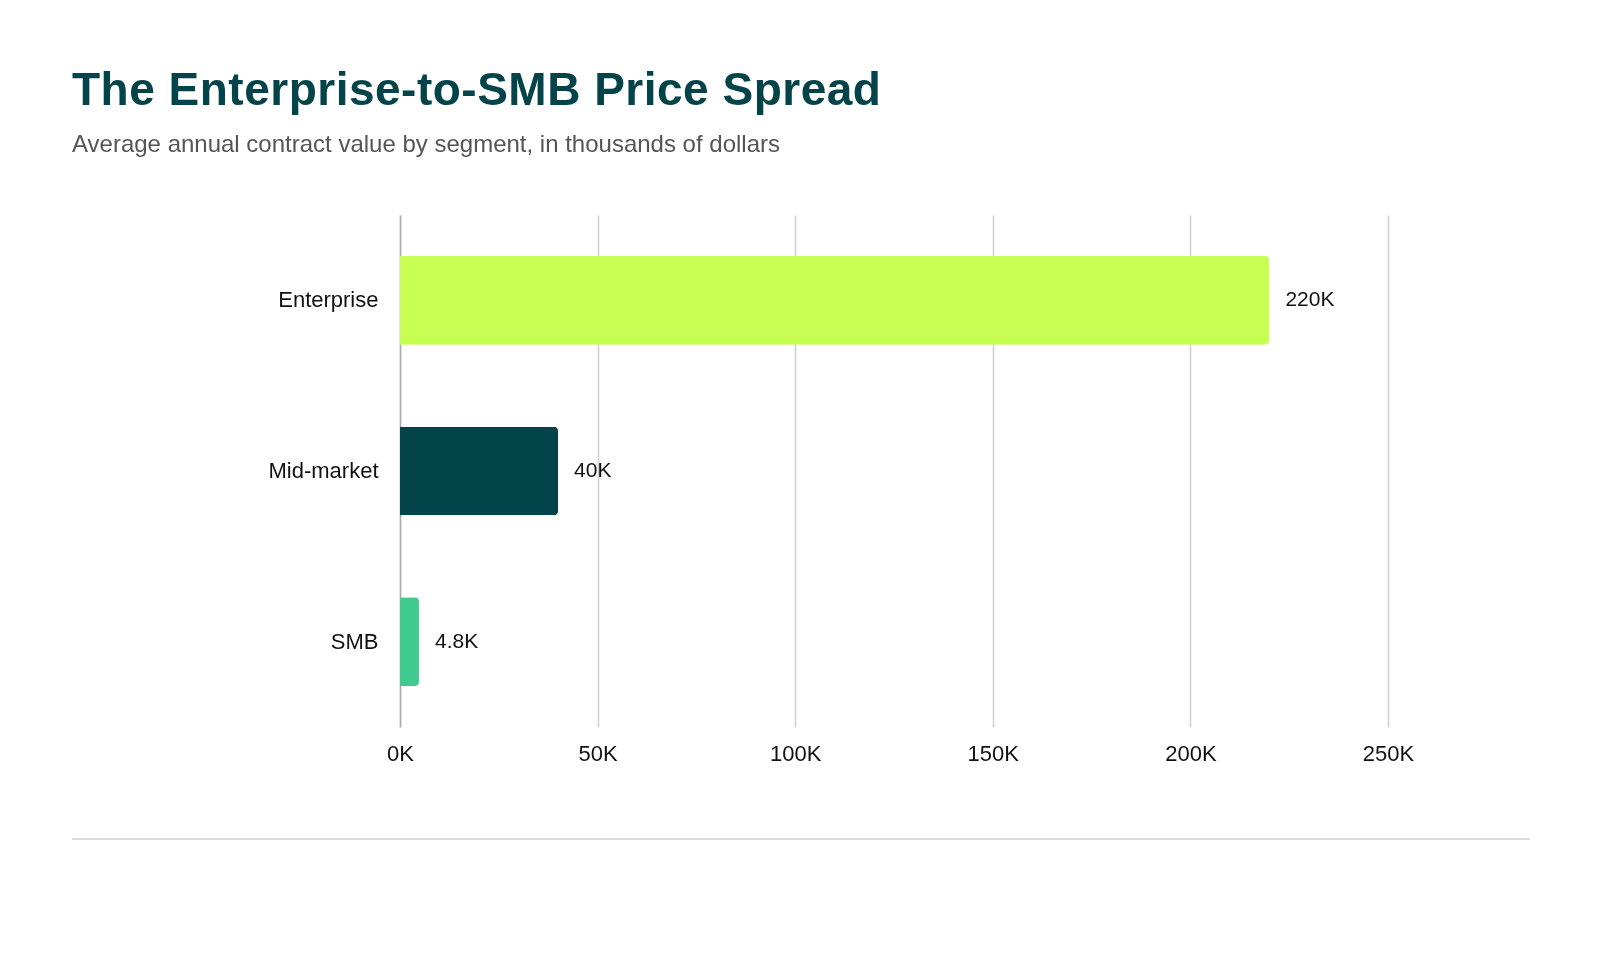 The width and height of the screenshot is (1600, 962). I want to click on x-tick-label: 250K, so click(1388, 753).